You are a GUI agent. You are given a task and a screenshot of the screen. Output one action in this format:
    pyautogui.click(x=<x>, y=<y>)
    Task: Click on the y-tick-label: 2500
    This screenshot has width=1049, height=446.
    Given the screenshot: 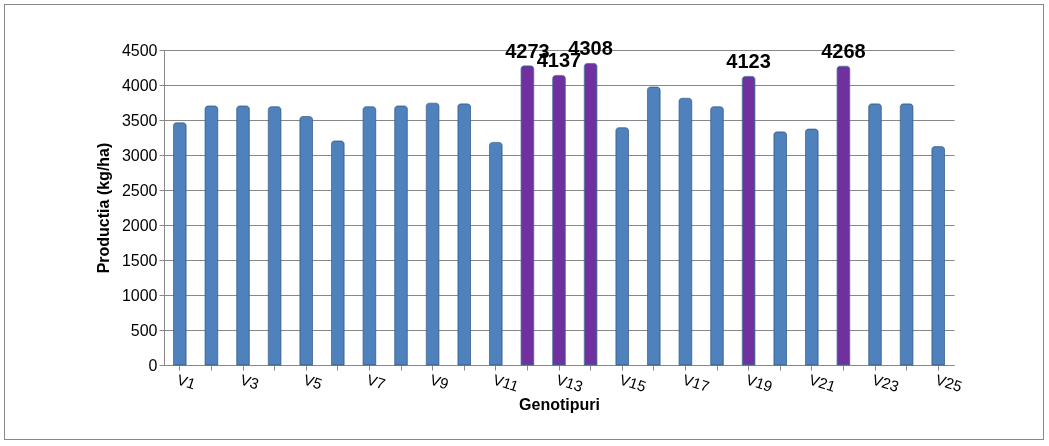 What is the action you would take?
    pyautogui.click(x=139, y=190)
    